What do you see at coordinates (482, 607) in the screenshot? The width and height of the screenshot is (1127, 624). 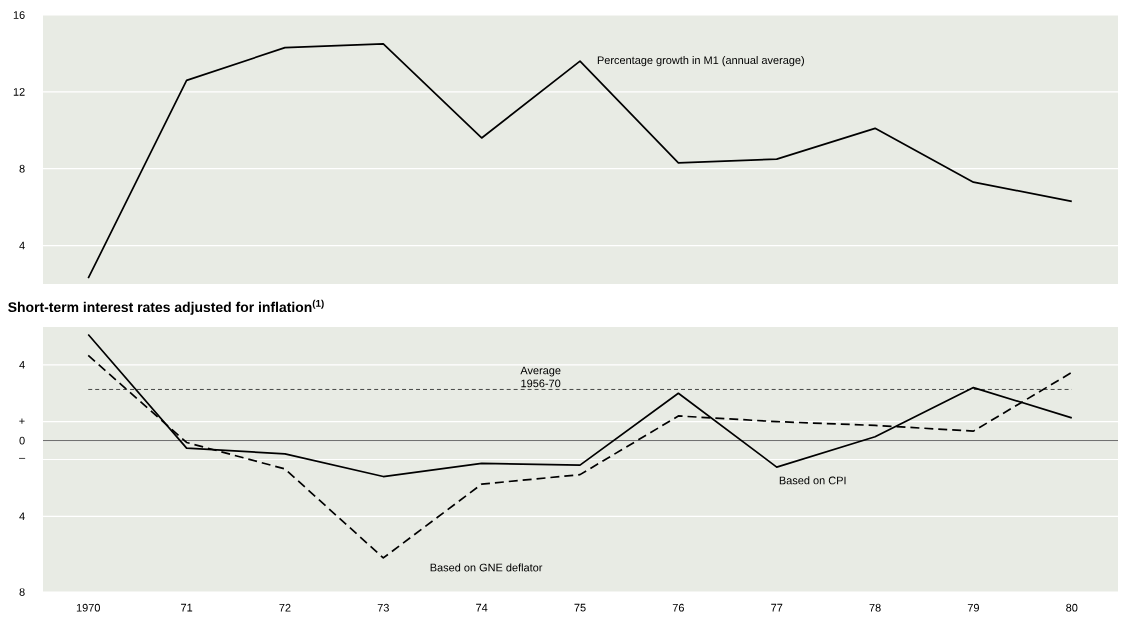 I see `x-tick-label: 74` at bounding box center [482, 607].